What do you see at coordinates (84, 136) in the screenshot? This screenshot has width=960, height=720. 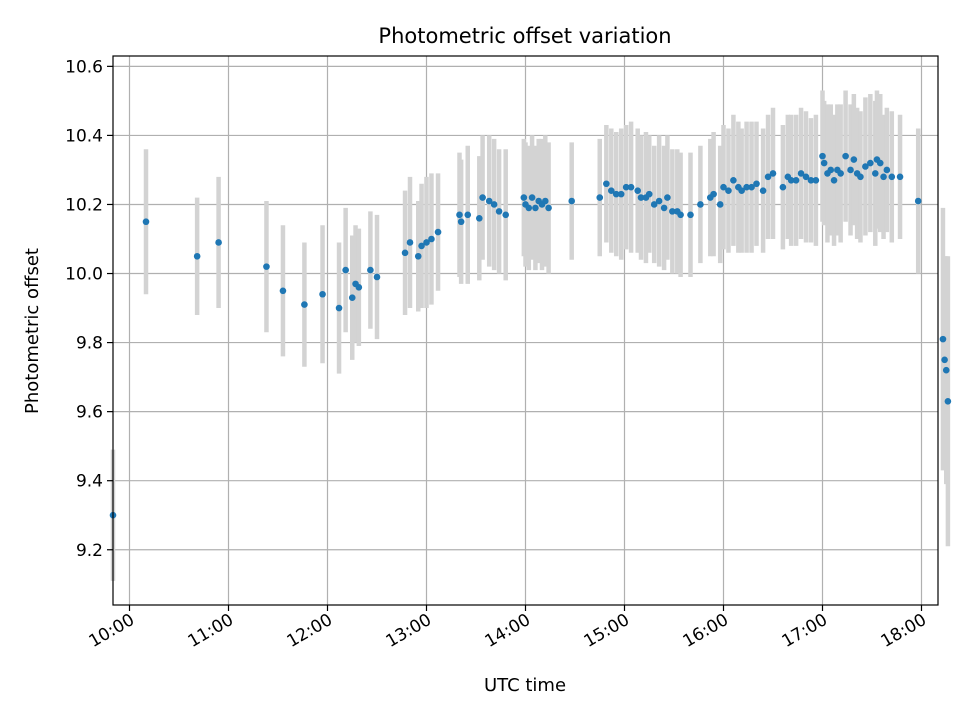 I see `y-tick-label: 10.4` at bounding box center [84, 136].